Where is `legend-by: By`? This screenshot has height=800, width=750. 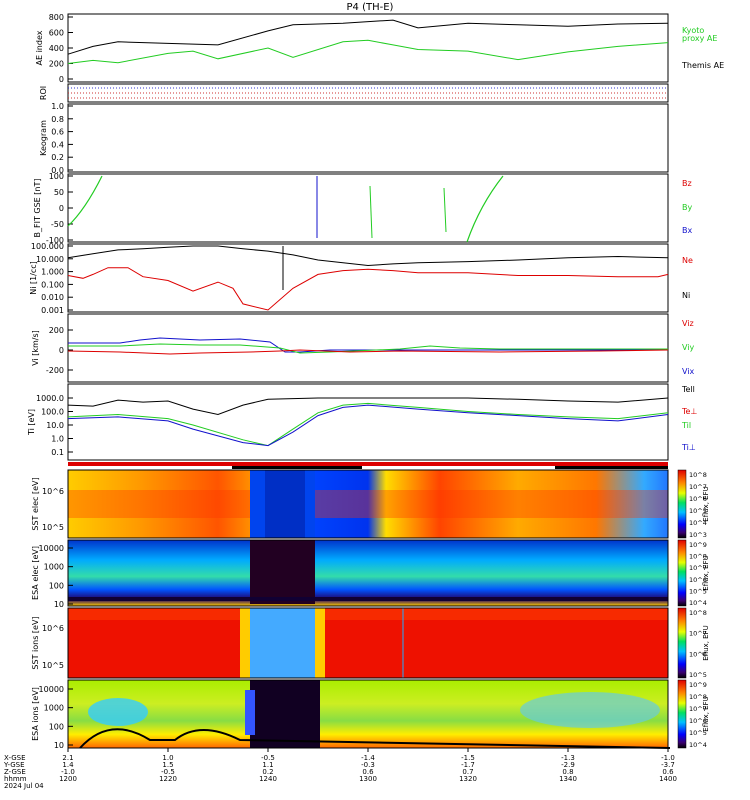 legend-by: By is located at coordinates (687, 207).